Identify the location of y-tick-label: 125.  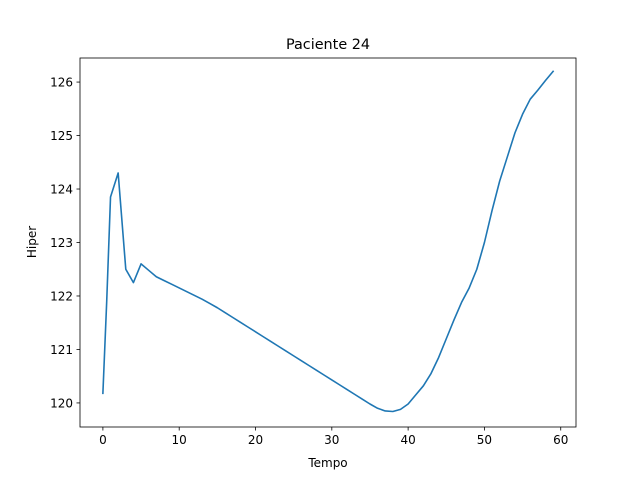
(61, 136).